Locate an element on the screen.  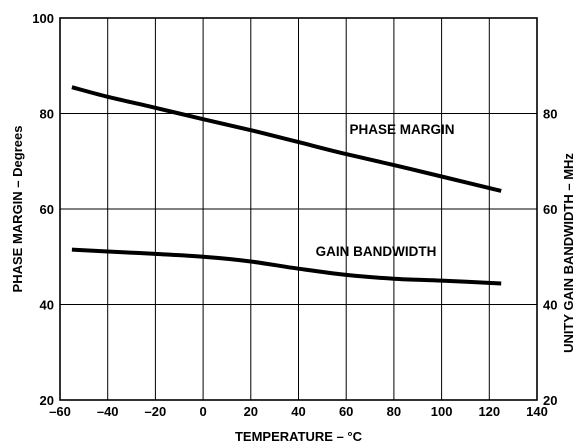
x-tick-label: 40 is located at coordinates (298, 411).